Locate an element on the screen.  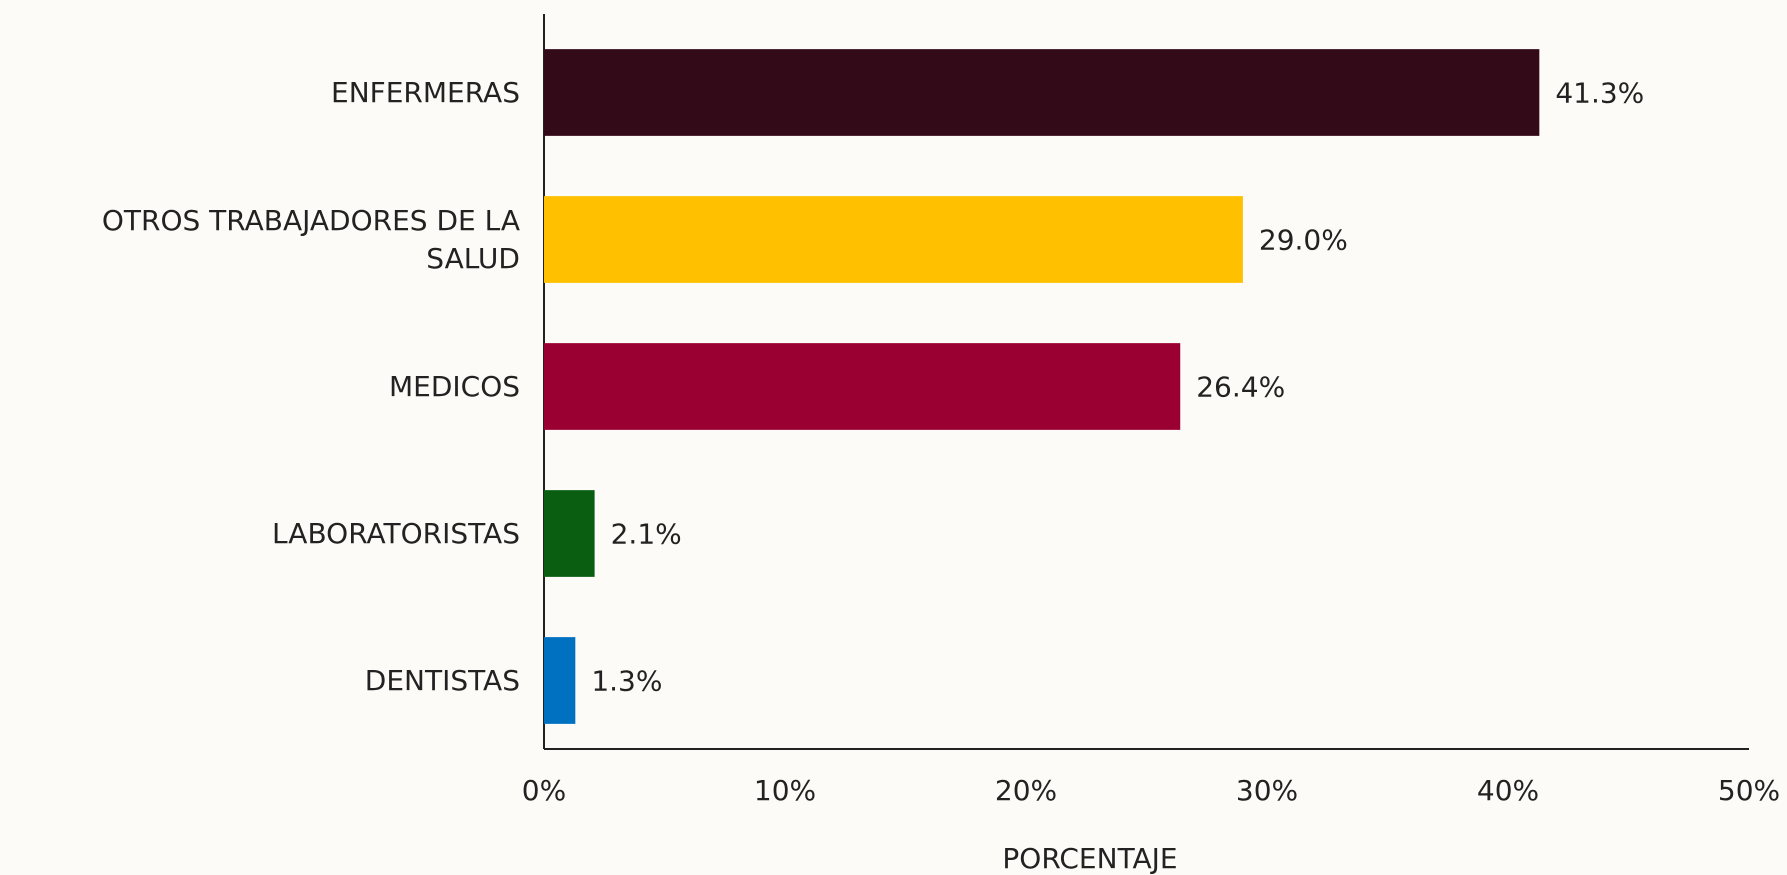
x-tick-label: 50% is located at coordinates (1749, 790).